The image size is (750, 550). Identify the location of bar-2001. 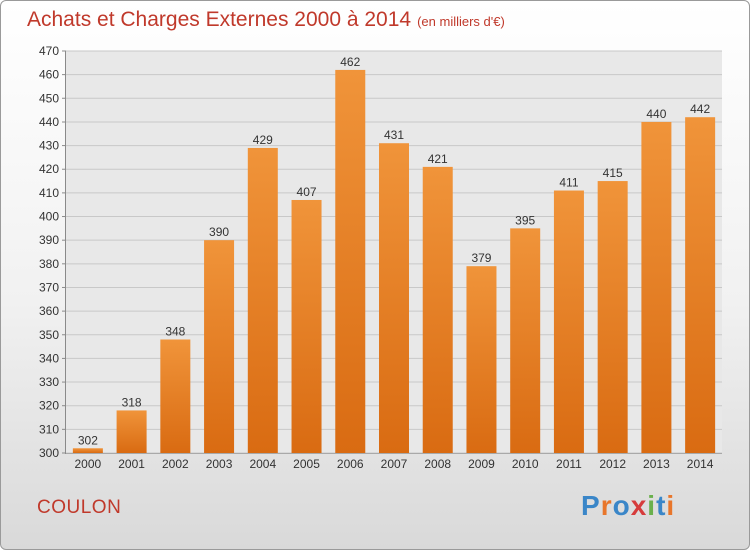
(131, 431).